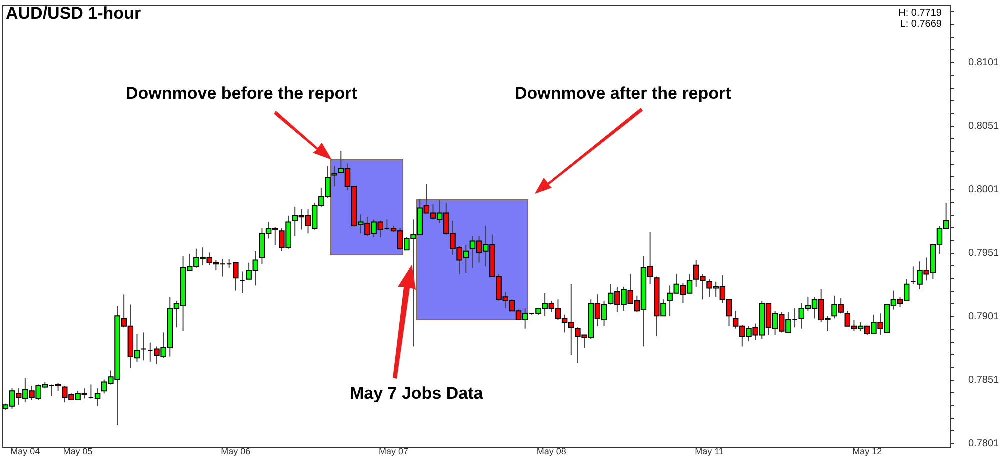 The height and width of the screenshot is (456, 1000). Describe the element at coordinates (984, 190) in the screenshot. I see `y-tick-label: 0.8001` at that location.